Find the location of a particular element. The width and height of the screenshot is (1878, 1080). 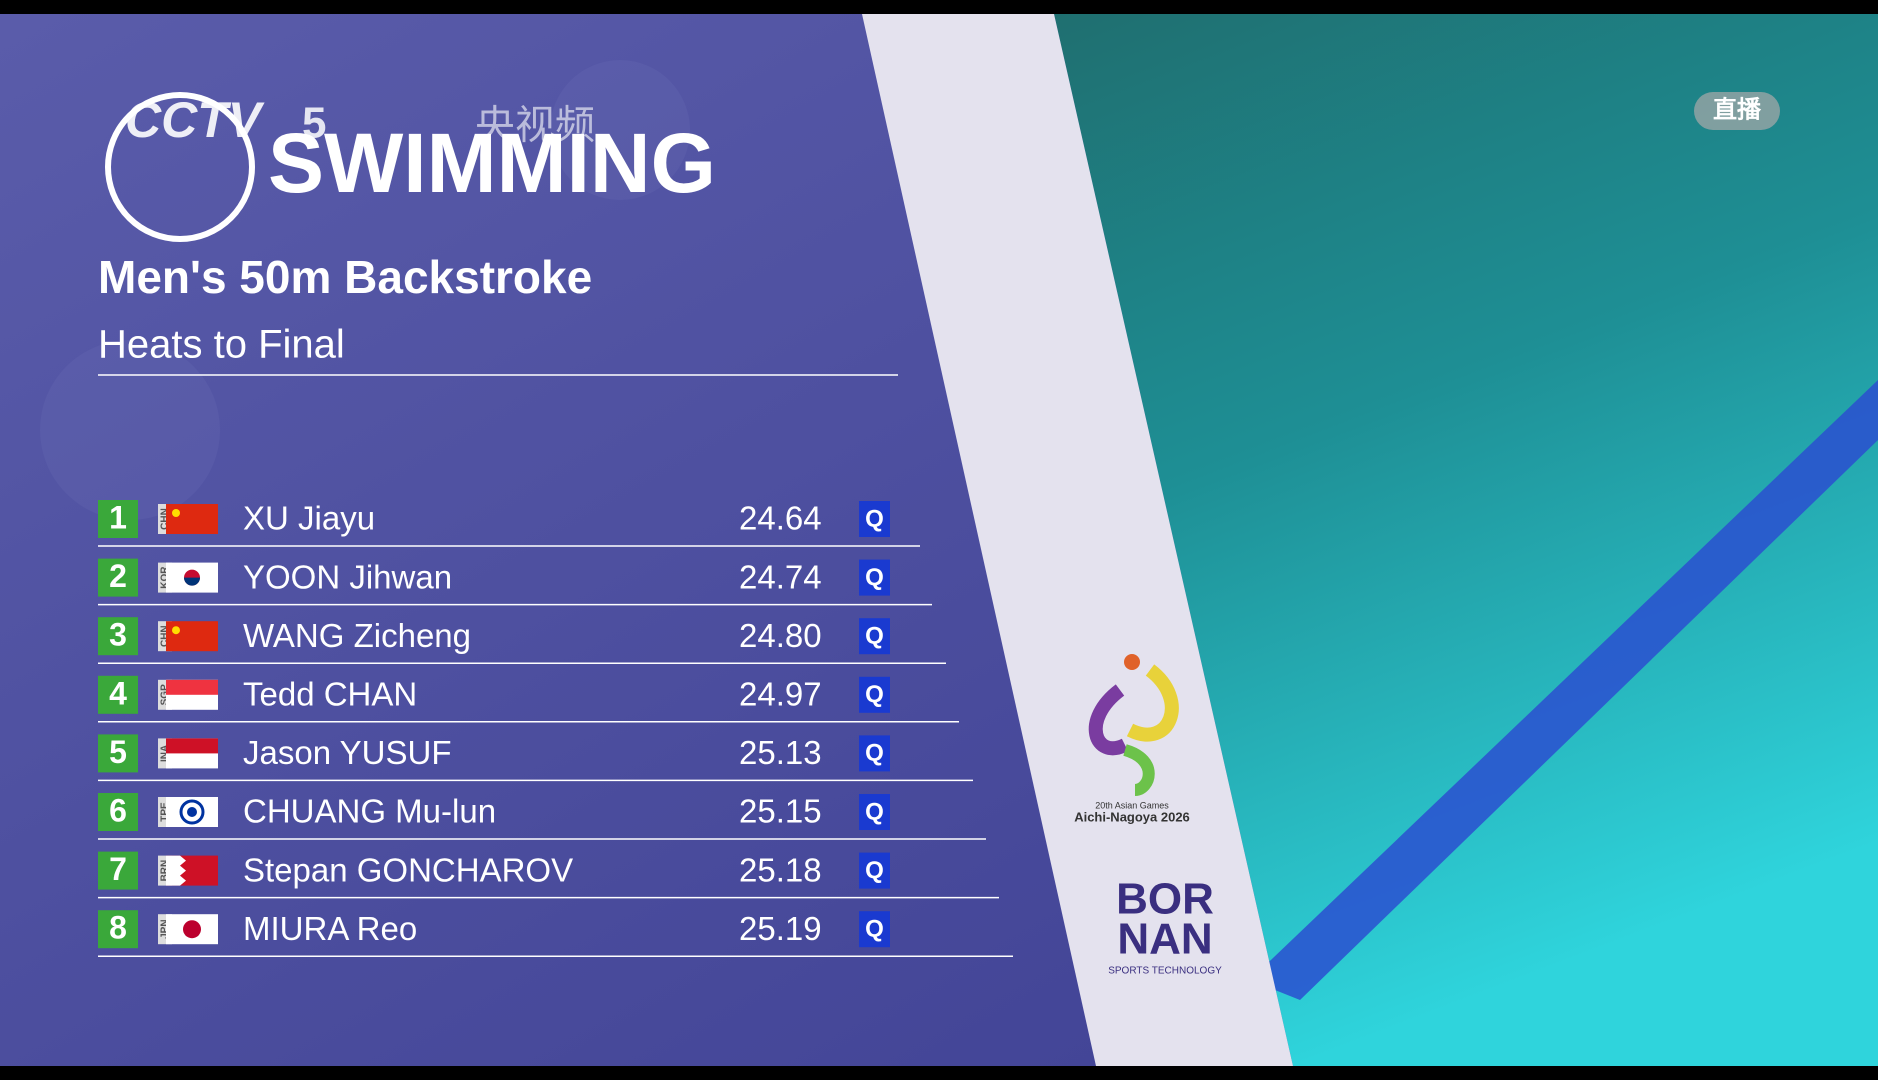

time: 24.64 is located at coordinates (780, 518).